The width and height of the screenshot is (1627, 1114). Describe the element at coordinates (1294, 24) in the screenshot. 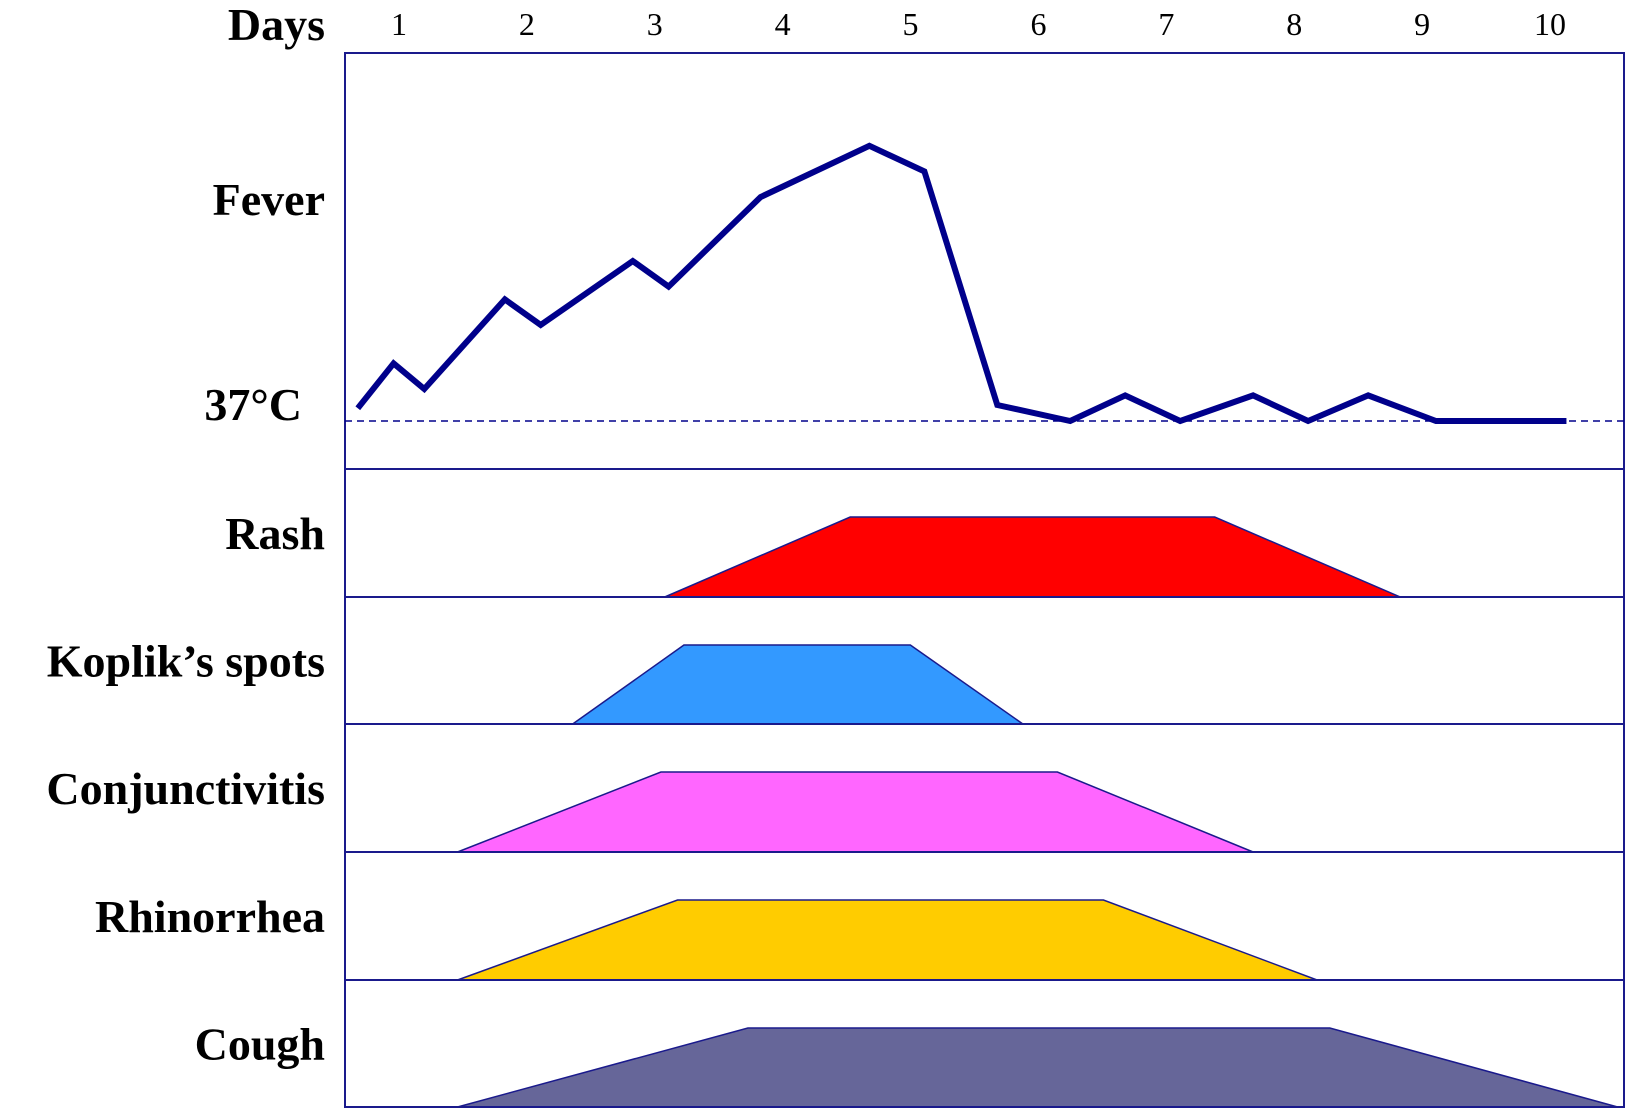

I see `x-tick-label: 8` at that location.